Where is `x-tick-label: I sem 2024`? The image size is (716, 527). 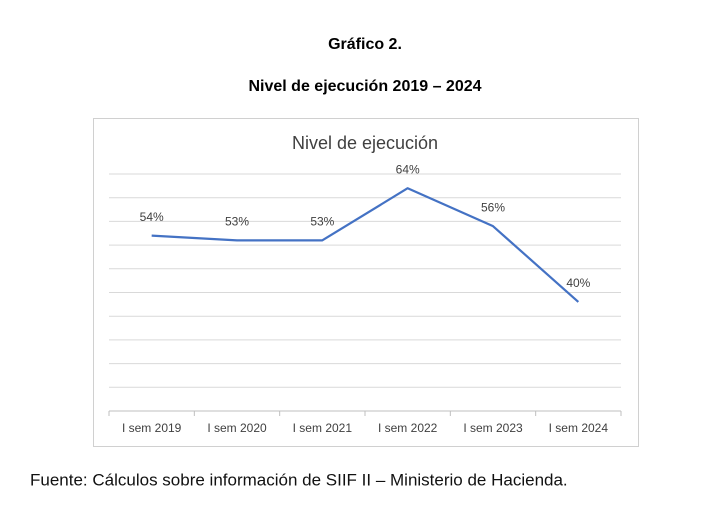
x-tick-label: I sem 2024 is located at coordinates (579, 428).